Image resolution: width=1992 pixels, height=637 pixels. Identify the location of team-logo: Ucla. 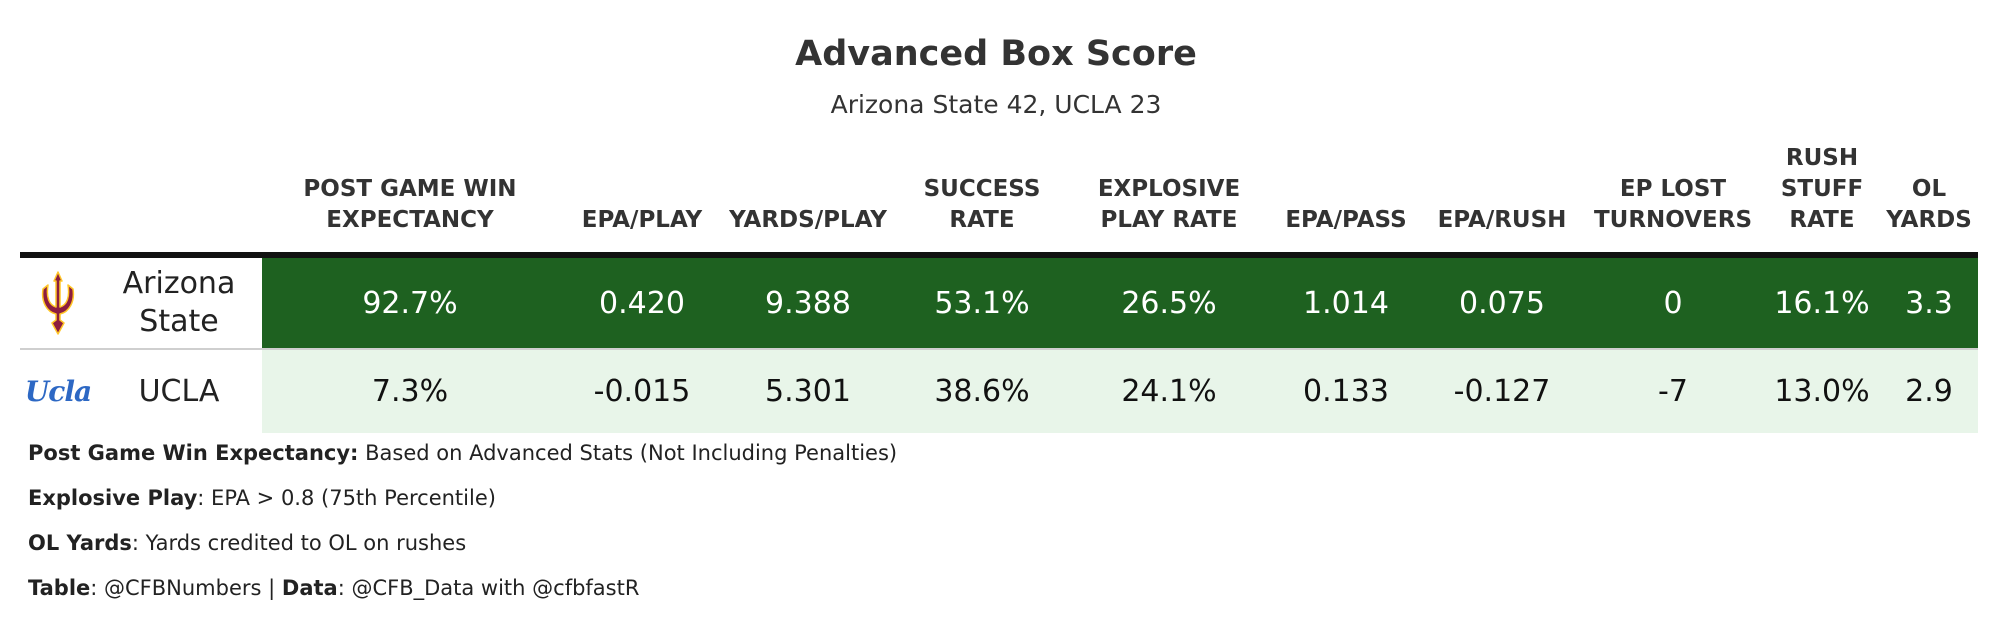
(58, 391).